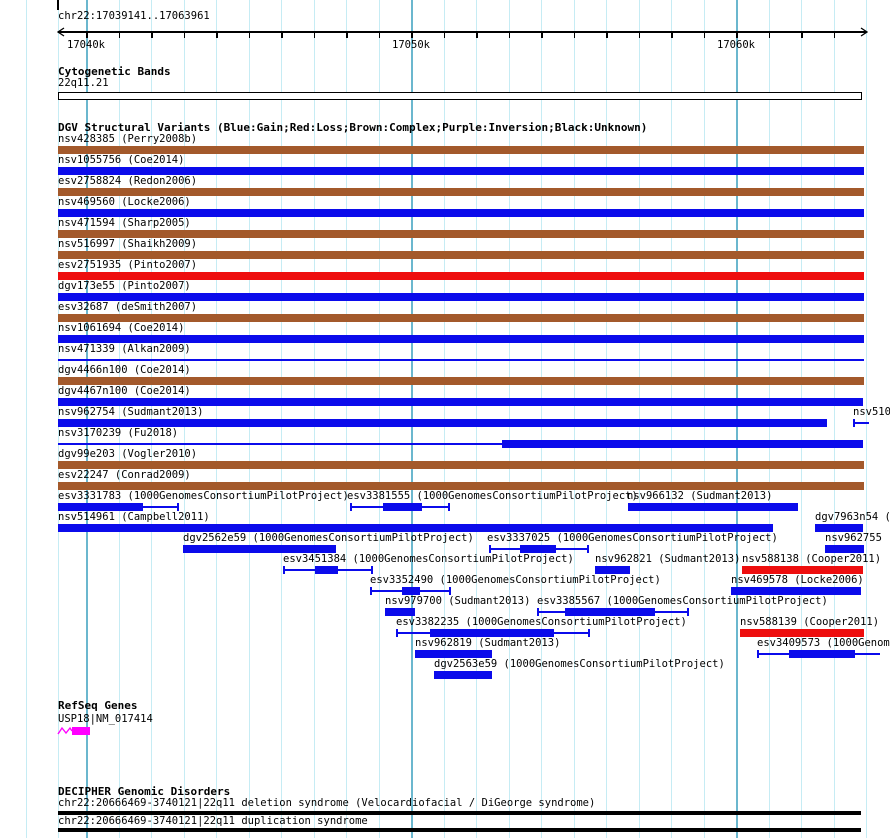 The image size is (890, 838). Describe the element at coordinates (124, 202) in the screenshot. I see `variant-label: nsv469560 (Locke2006)` at that location.